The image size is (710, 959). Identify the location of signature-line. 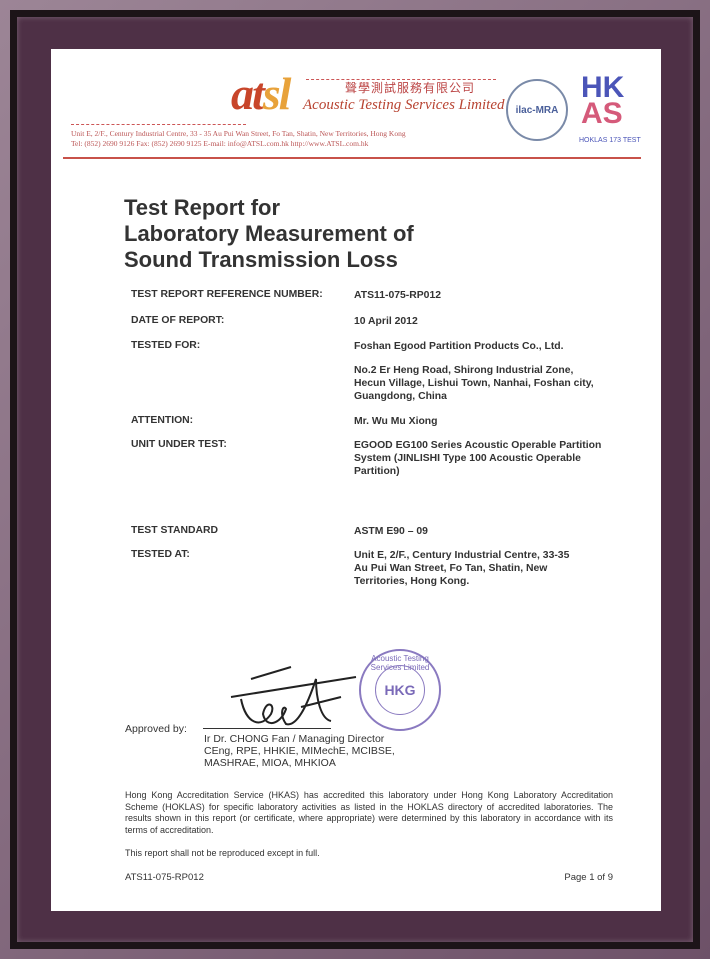
(267, 728).